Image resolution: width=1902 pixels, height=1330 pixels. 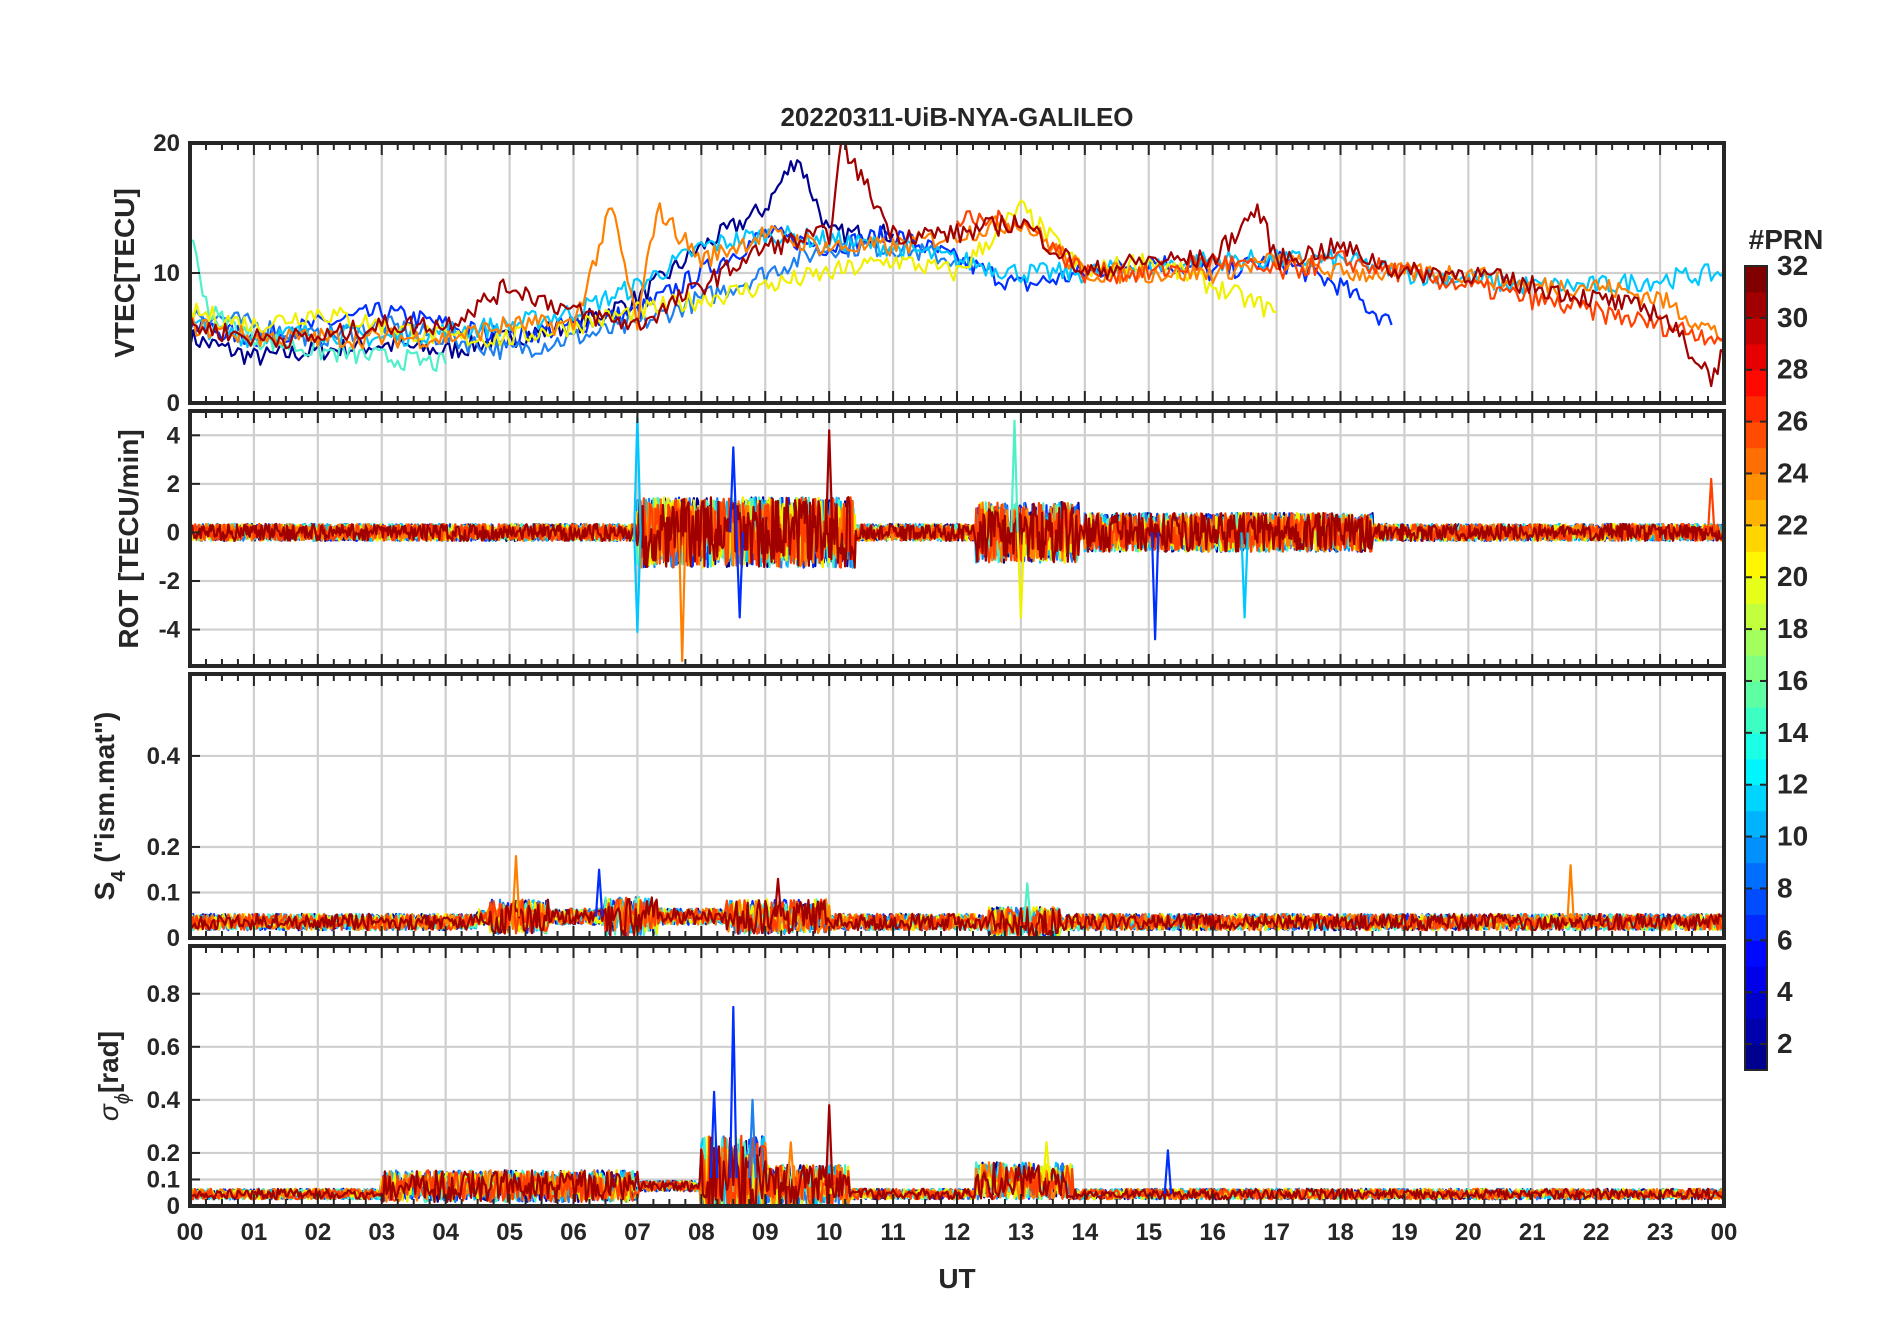 What do you see at coordinates (1785, 939) in the screenshot?
I see `colorbar-tick-label: 6` at bounding box center [1785, 939].